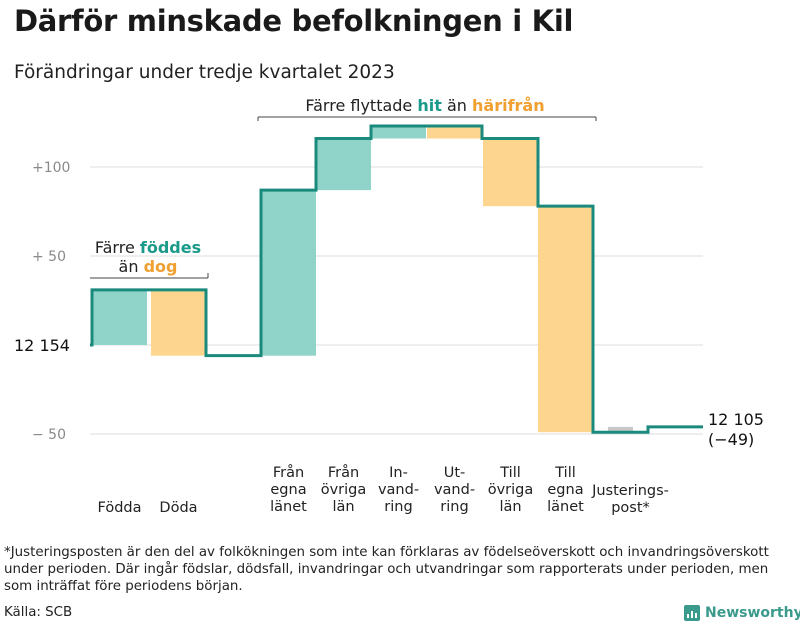 This screenshot has width=800, height=625. I want to click on category-label: Justerings-, so click(630, 491).